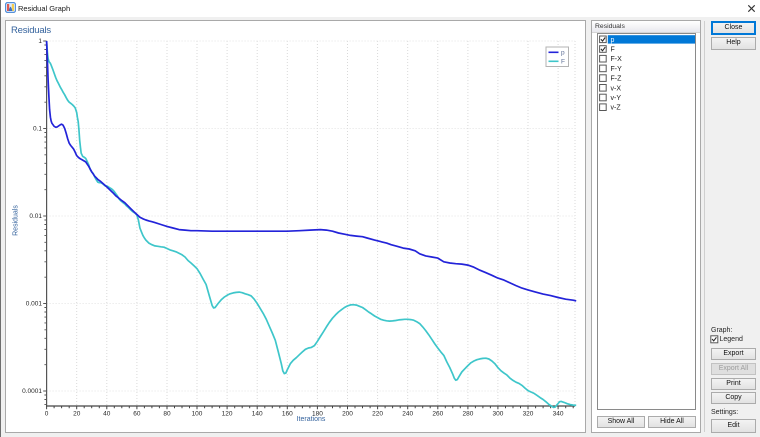 Image resolution: width=760 pixels, height=437 pixels. Describe the element at coordinates (227, 414) in the screenshot. I see `svg-text: 120` at that location.